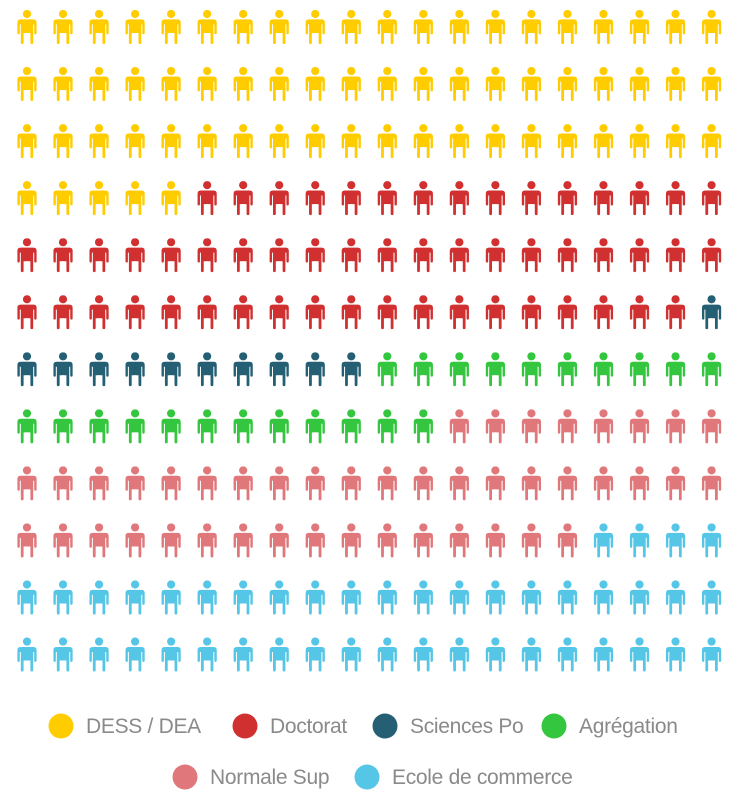 This screenshot has width=731, height=796. Describe the element at coordinates (466, 726) in the screenshot. I see `legend-label: Sciences Po` at that location.